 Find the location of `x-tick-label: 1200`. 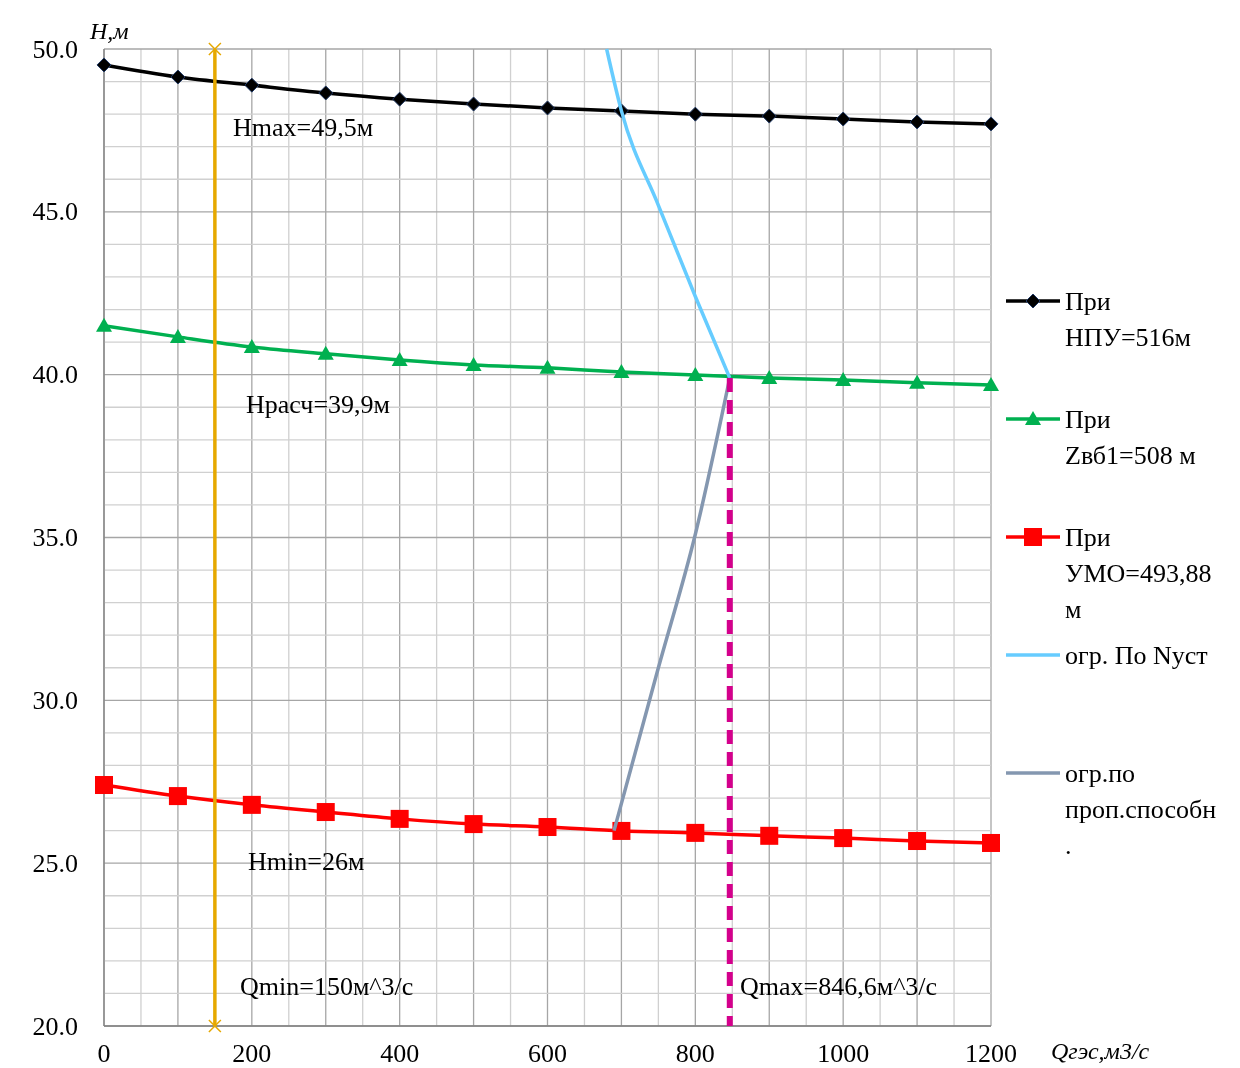

x-tick-label: 1200 is located at coordinates (991, 1053).